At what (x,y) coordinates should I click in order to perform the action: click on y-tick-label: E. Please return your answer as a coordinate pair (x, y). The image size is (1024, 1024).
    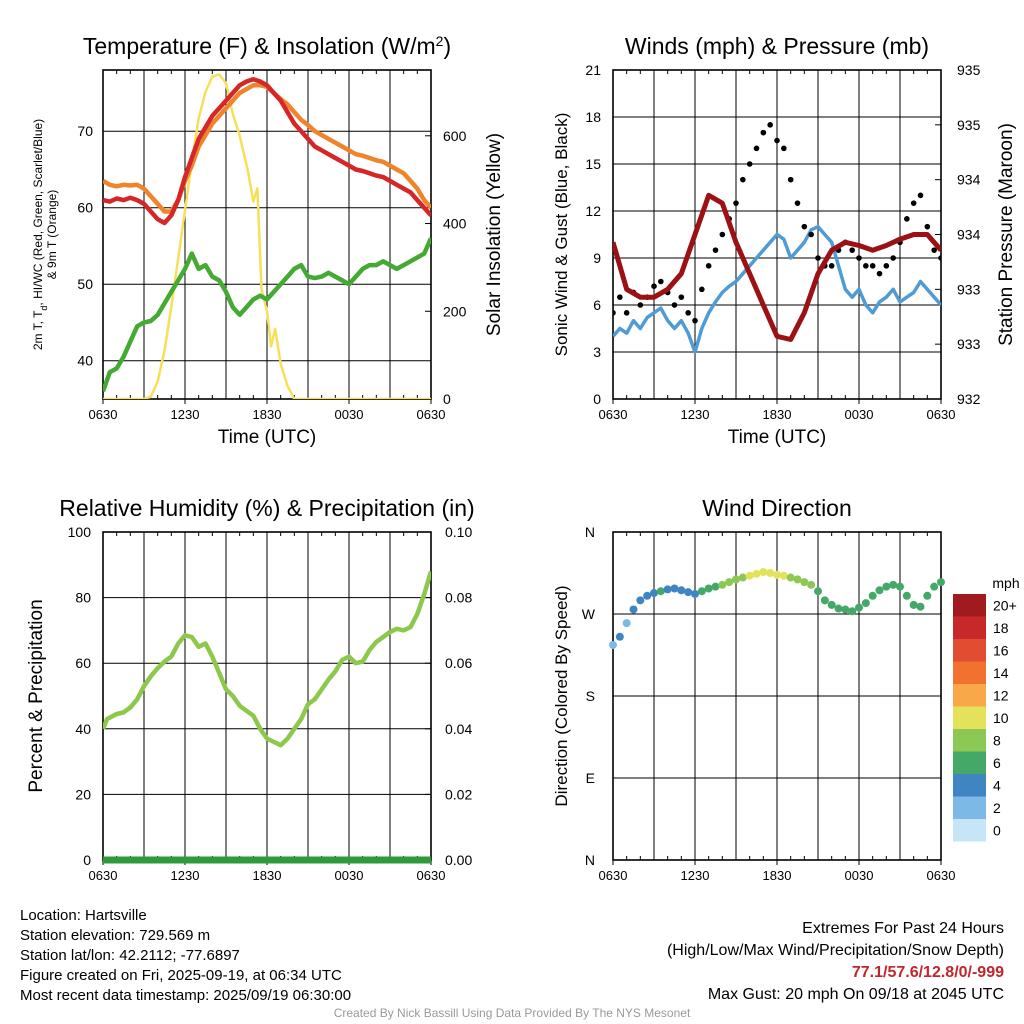
    Looking at the image, I should click on (590, 778).